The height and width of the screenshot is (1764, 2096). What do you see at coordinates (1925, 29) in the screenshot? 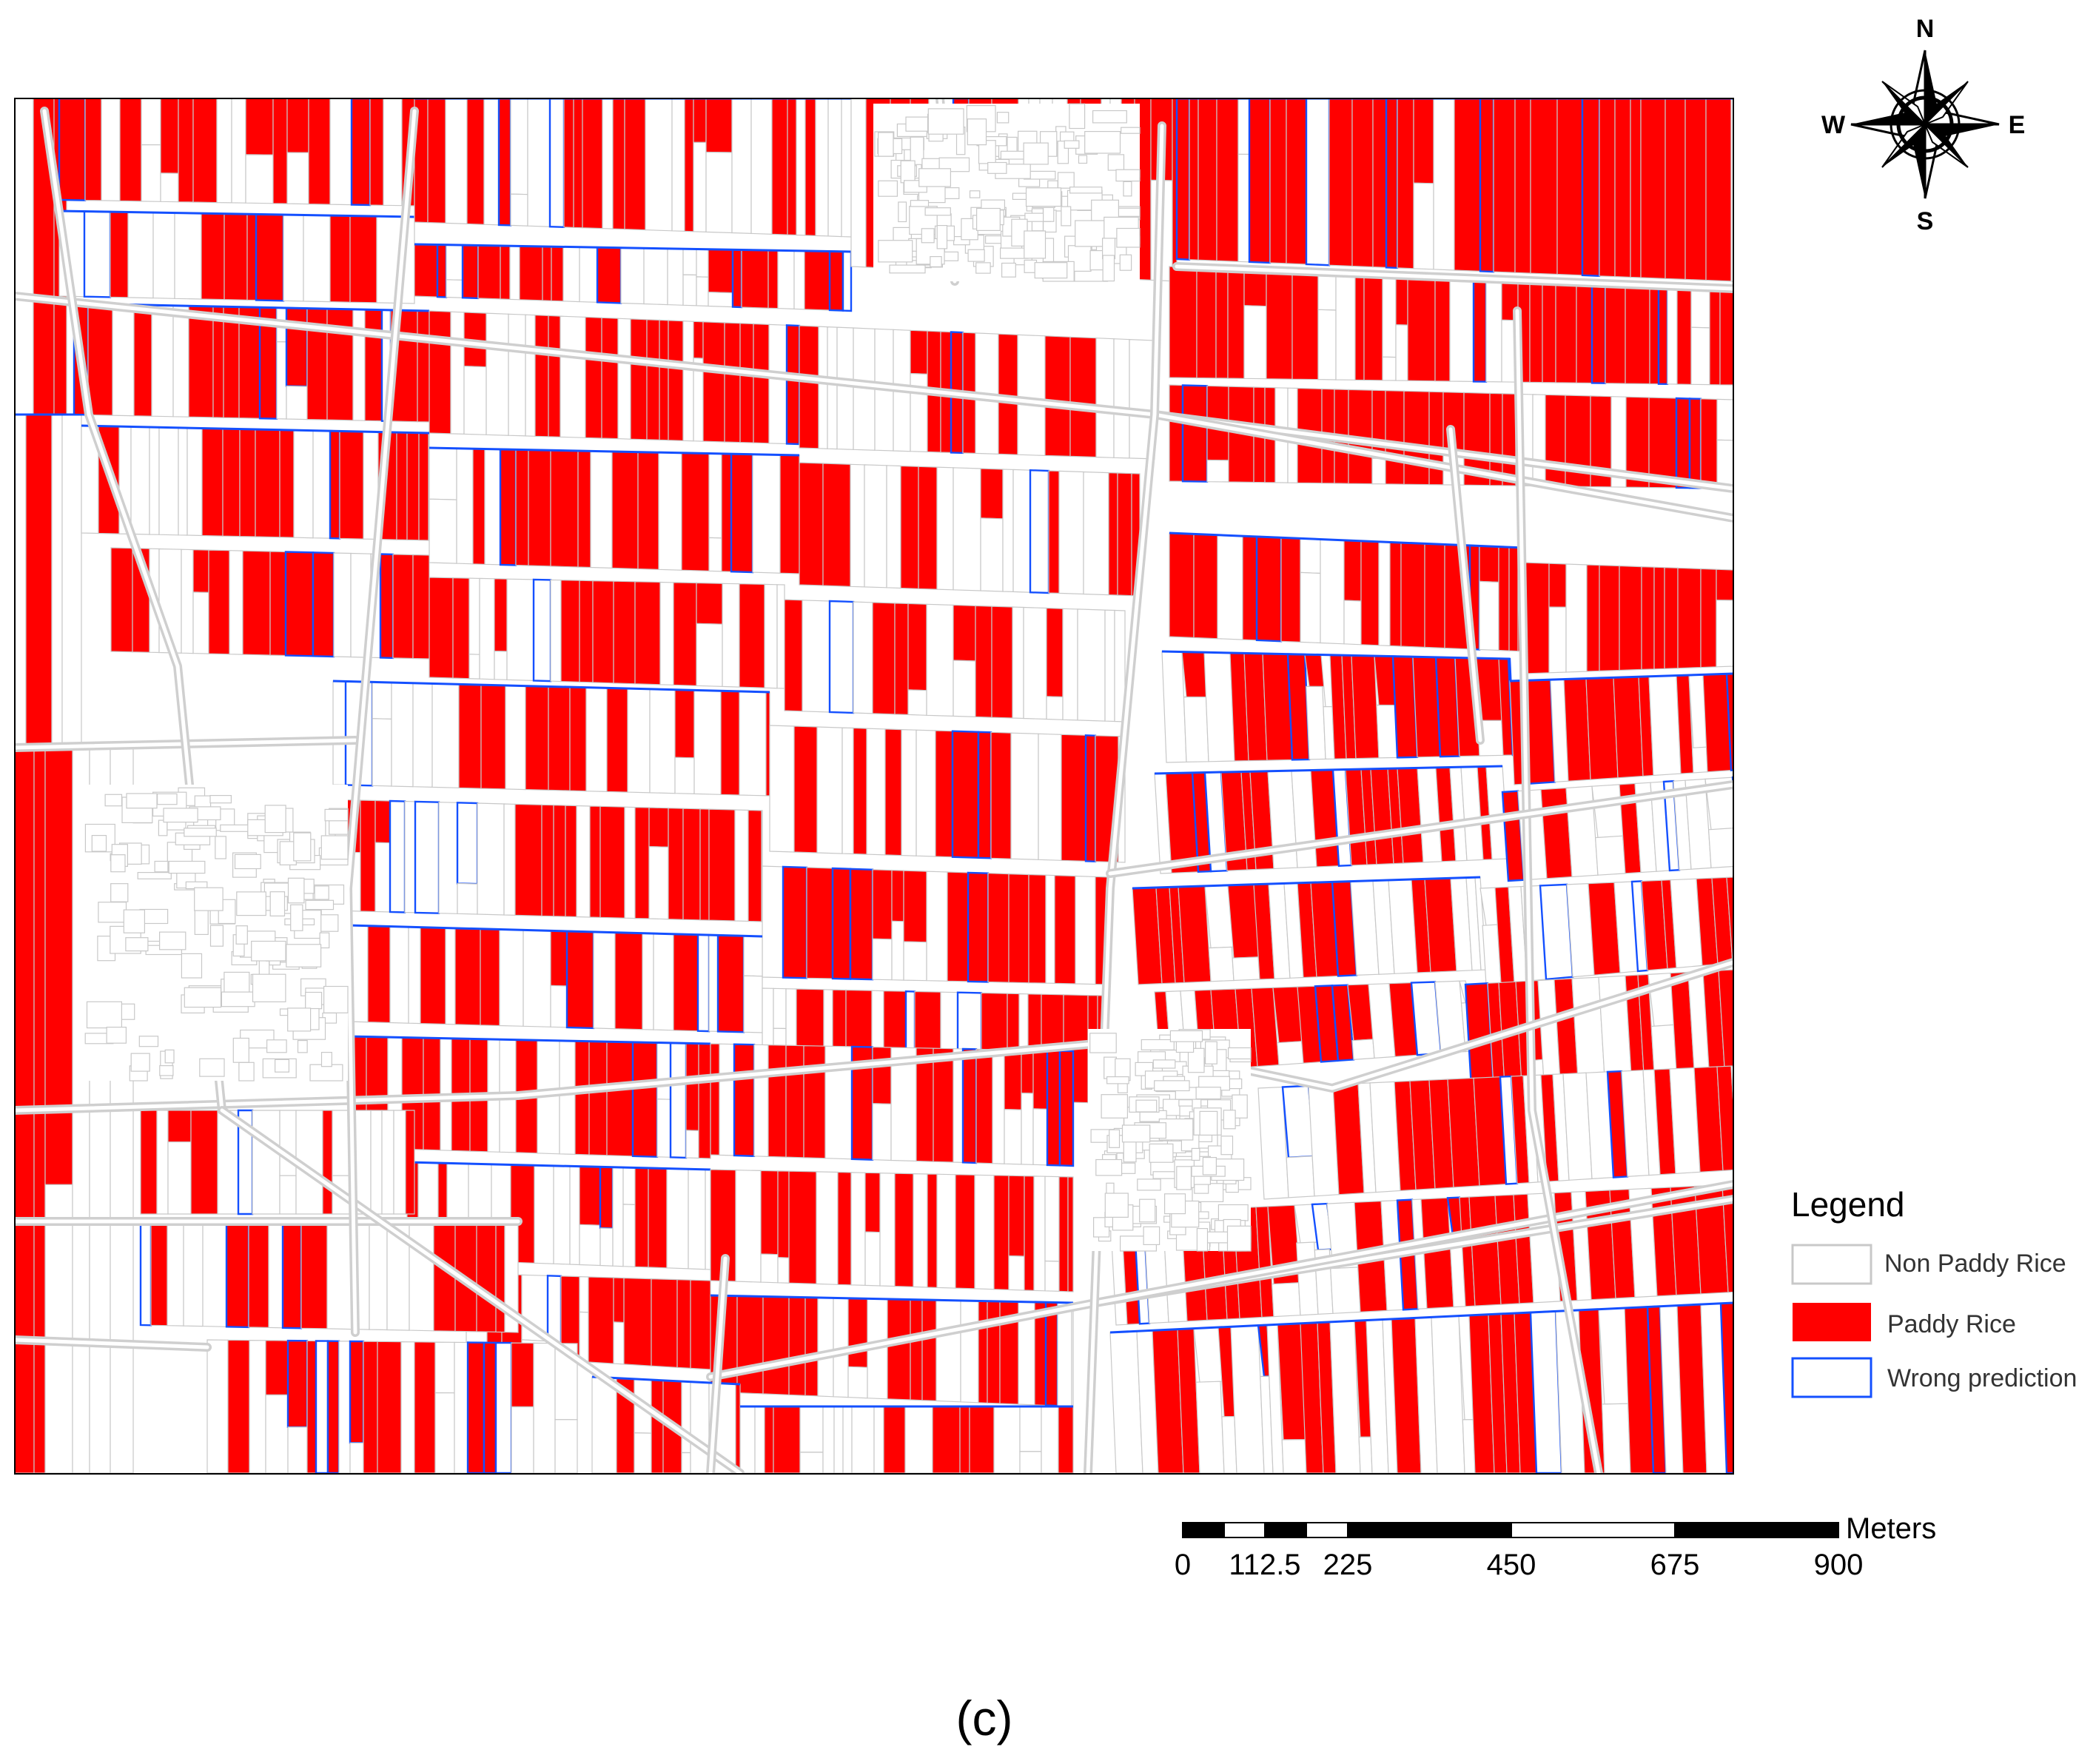
I see `compass-north-label: N` at bounding box center [1925, 29].